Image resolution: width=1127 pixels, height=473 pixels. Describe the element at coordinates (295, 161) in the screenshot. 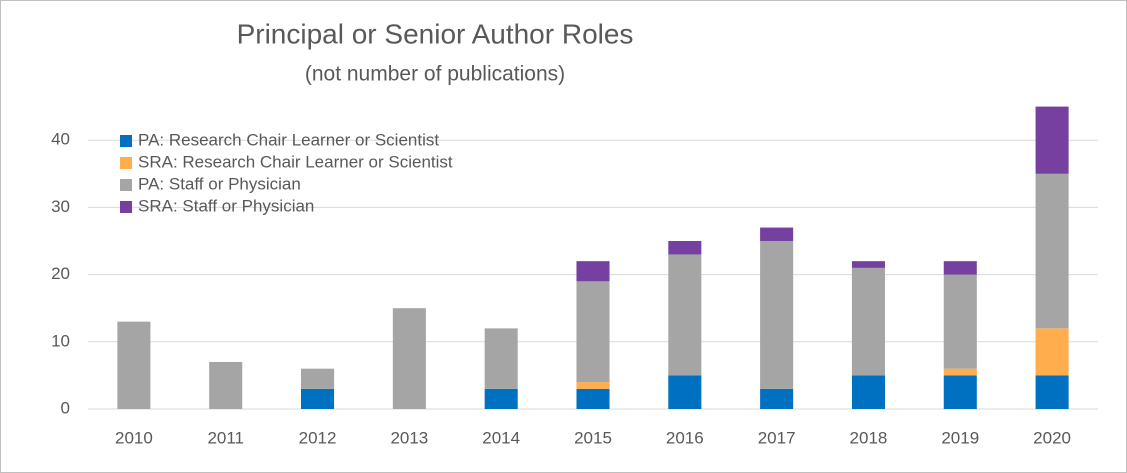

I see `legend-label: SRA: Research Chair Learner or Scientist` at that location.